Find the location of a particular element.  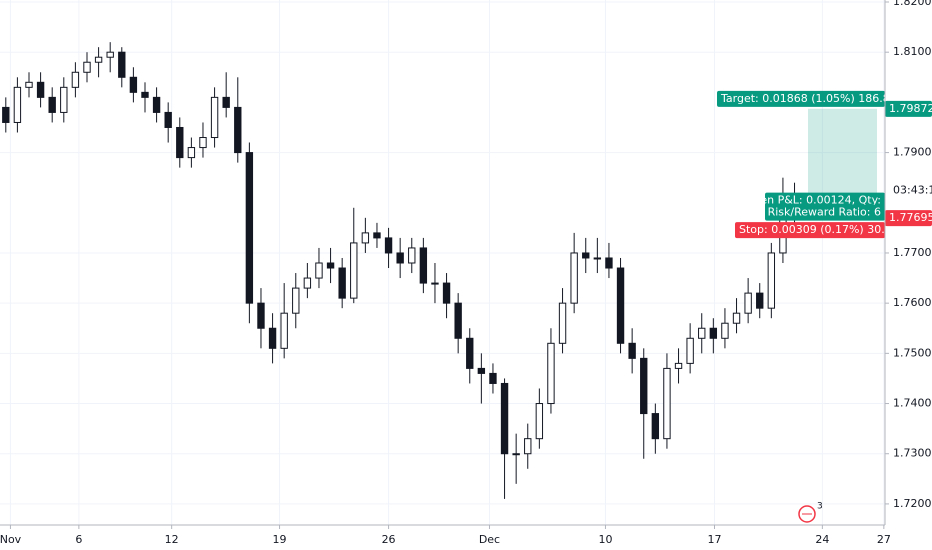

countdown: 03:43:18 is located at coordinates (912, 190).